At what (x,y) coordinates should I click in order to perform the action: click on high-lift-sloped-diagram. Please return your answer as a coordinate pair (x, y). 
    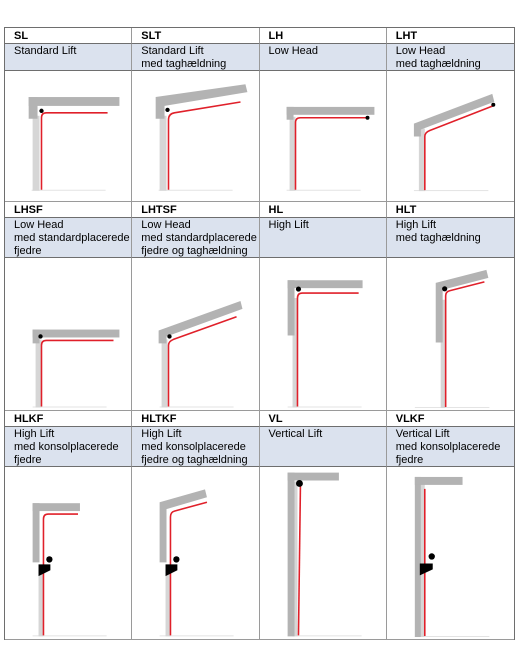
    Looking at the image, I should click on (450, 334).